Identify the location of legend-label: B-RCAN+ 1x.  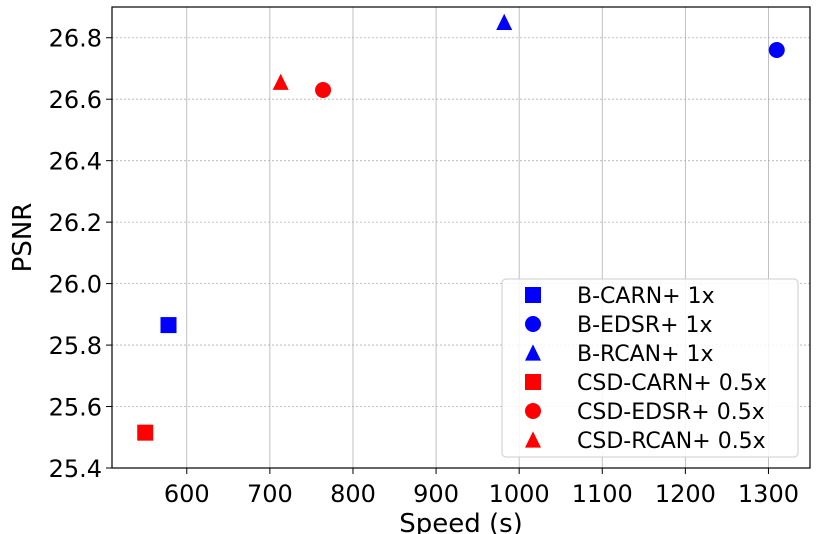
(645, 354).